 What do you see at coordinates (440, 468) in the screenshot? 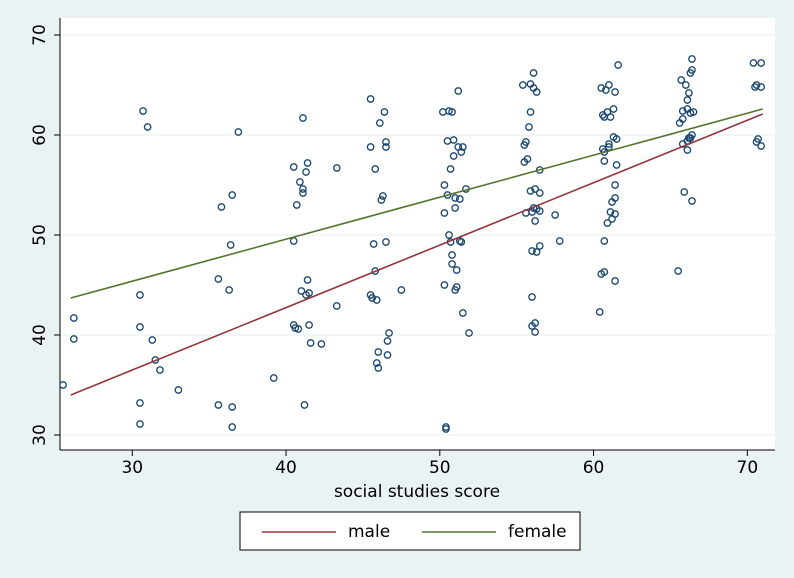
I see `x-tick-label: 50` at bounding box center [440, 468].